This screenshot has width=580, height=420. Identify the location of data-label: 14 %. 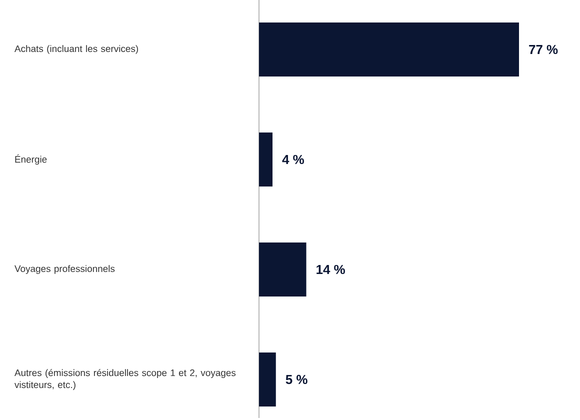
(330, 269).